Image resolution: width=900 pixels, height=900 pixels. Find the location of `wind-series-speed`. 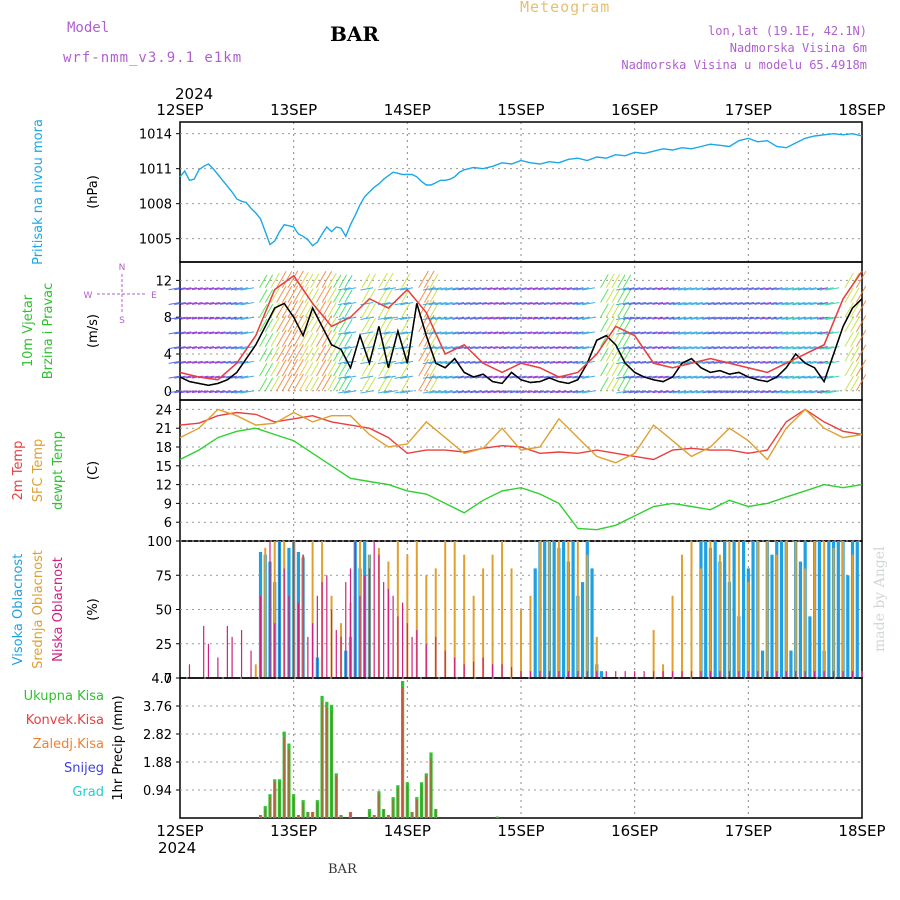

wind-series-speed is located at coordinates (521, 342).